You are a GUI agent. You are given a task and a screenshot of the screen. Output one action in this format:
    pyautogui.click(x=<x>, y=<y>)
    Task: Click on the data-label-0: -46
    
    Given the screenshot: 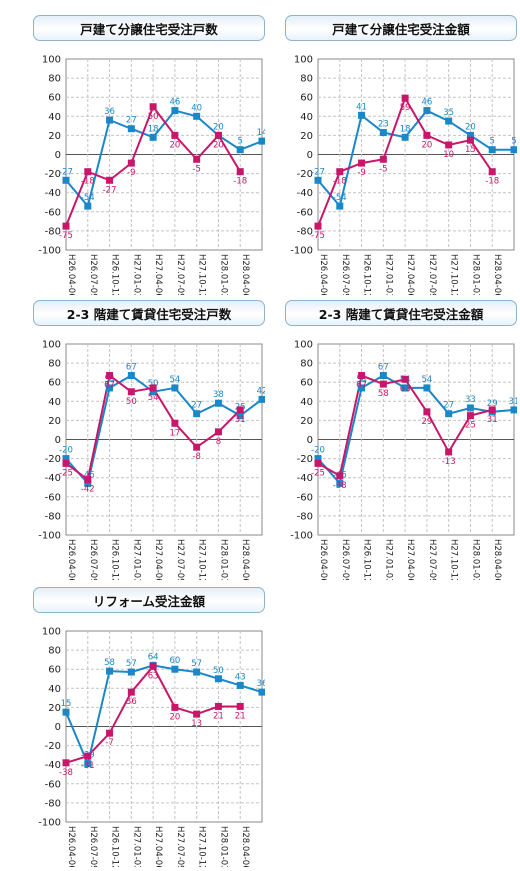 What is the action you would take?
    pyautogui.click(x=88, y=475)
    